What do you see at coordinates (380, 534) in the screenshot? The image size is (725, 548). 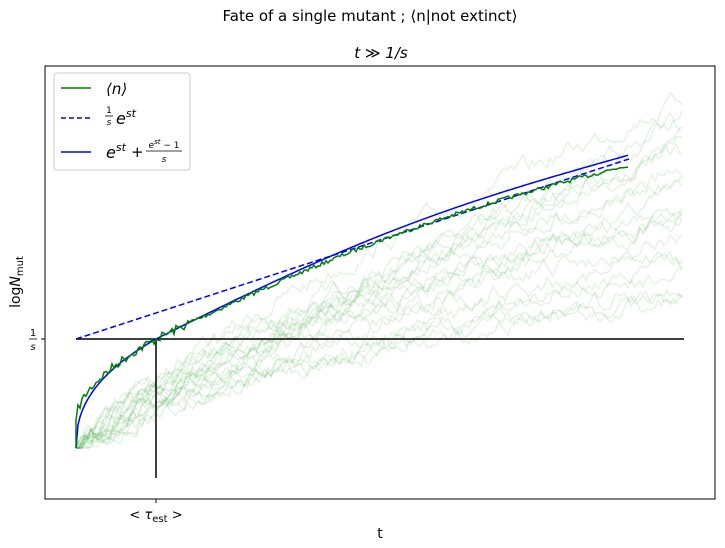 I see `x-axis-label: t` at bounding box center [380, 534].